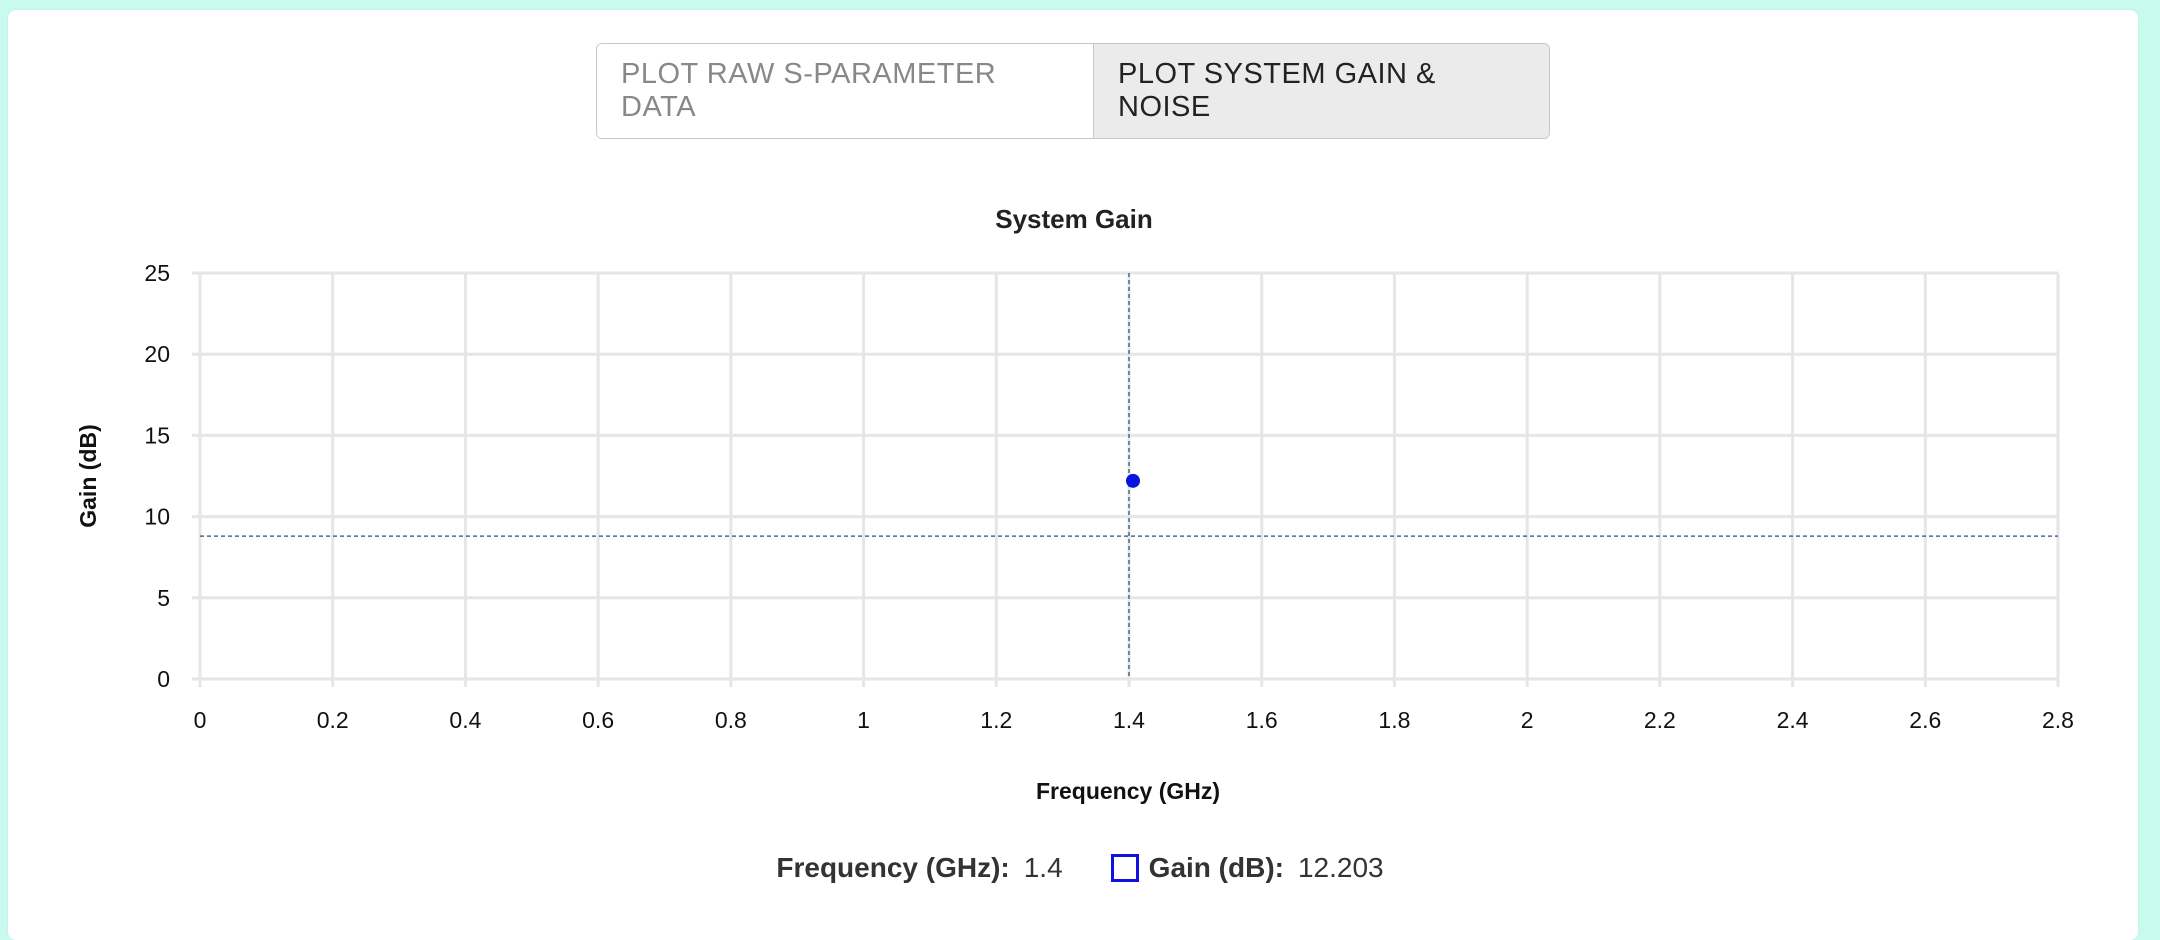 The width and height of the screenshot is (2160, 940). I want to click on x-tick-label: 1.2, so click(996, 720).